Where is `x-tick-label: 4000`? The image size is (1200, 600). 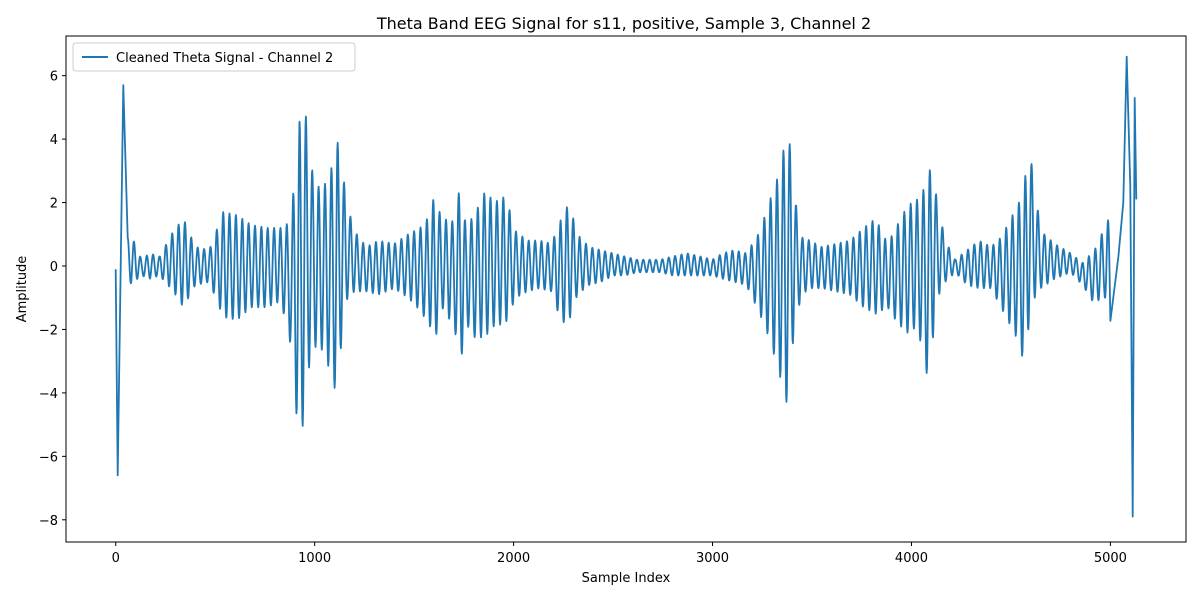 x-tick-label: 4000 is located at coordinates (911, 558).